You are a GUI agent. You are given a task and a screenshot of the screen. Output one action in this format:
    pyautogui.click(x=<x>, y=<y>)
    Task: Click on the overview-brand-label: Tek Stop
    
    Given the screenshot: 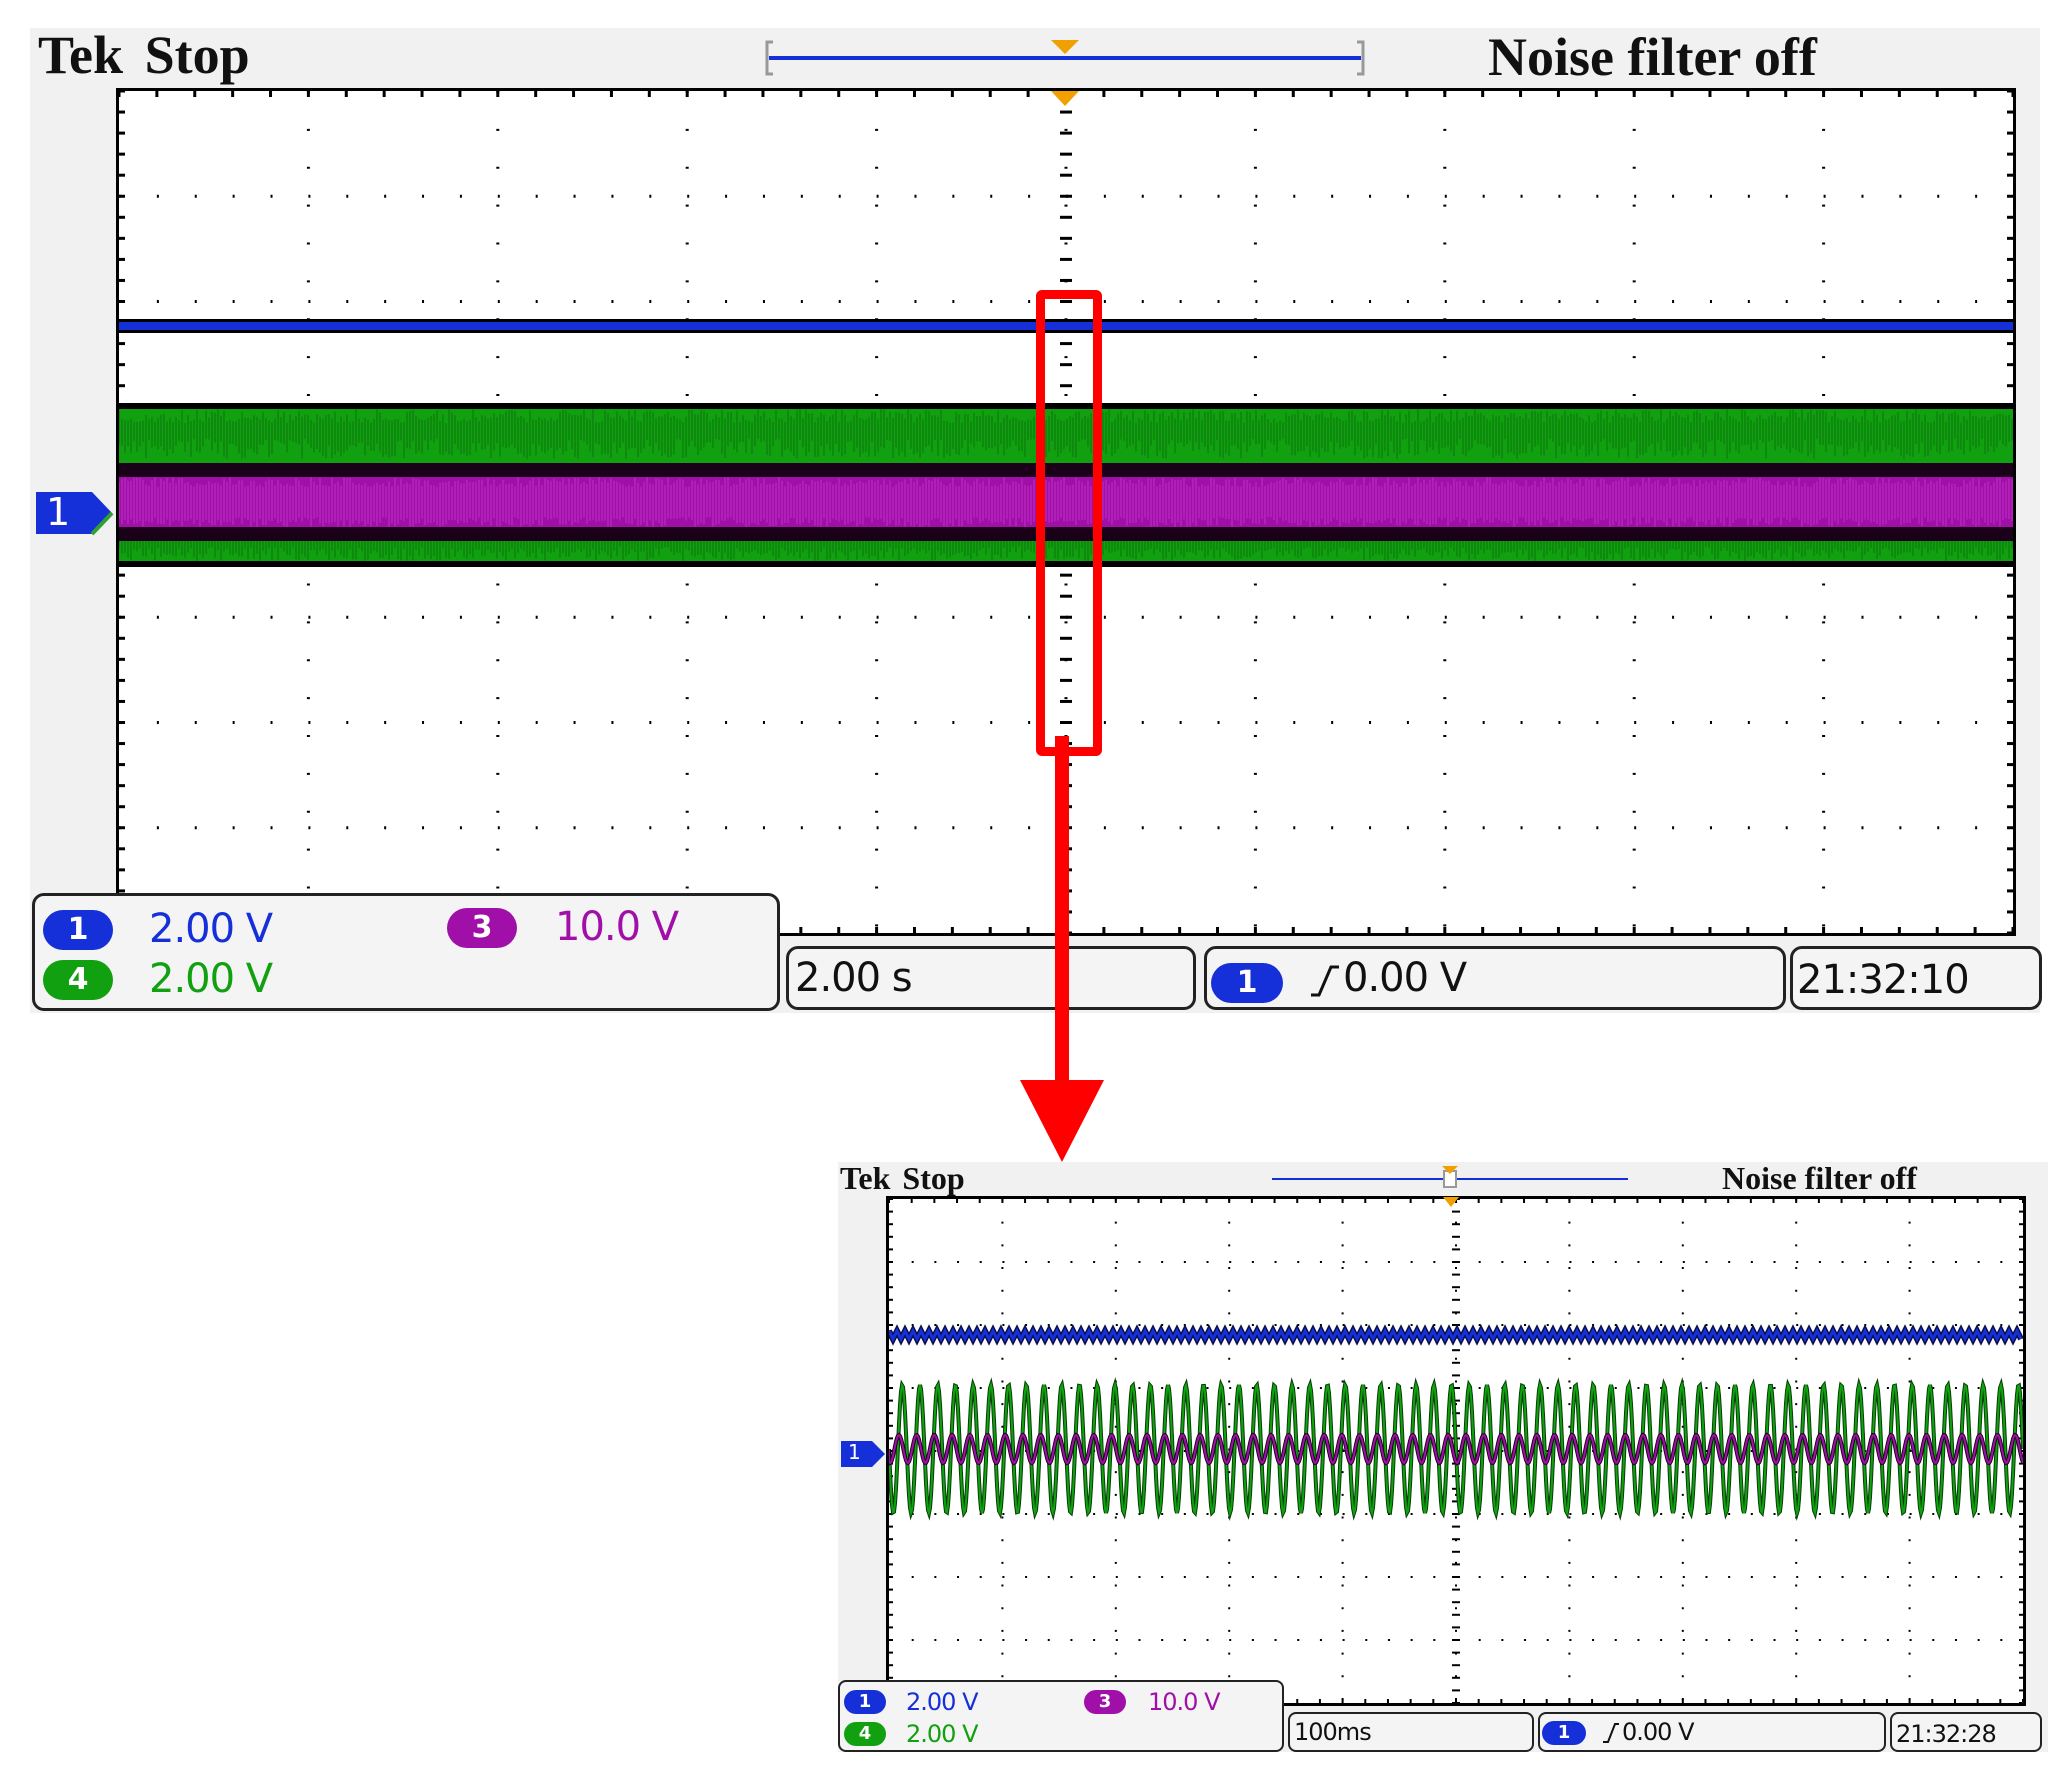 What is the action you would take?
    pyautogui.click(x=144, y=55)
    